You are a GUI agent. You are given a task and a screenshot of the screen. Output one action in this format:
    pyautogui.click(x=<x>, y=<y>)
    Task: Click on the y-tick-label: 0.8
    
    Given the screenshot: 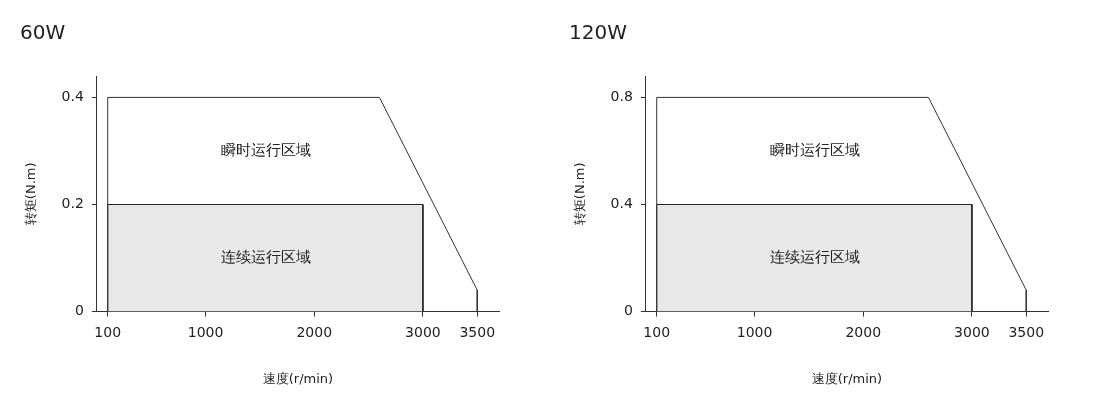 What is the action you would take?
    pyautogui.click(x=621, y=96)
    